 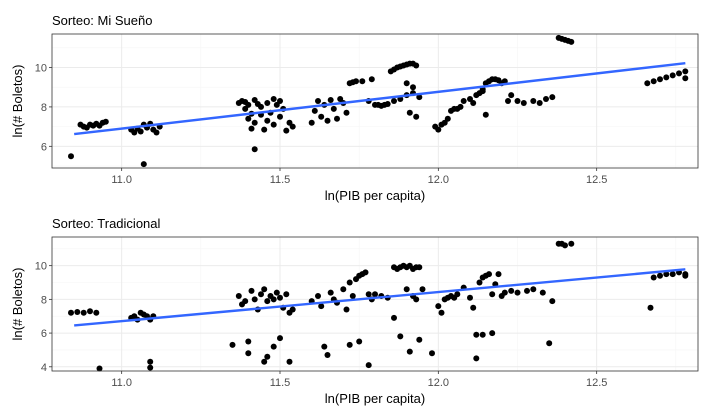 I want to click on panel-title: Sorteo: Mi Sueño, so click(x=102, y=20).